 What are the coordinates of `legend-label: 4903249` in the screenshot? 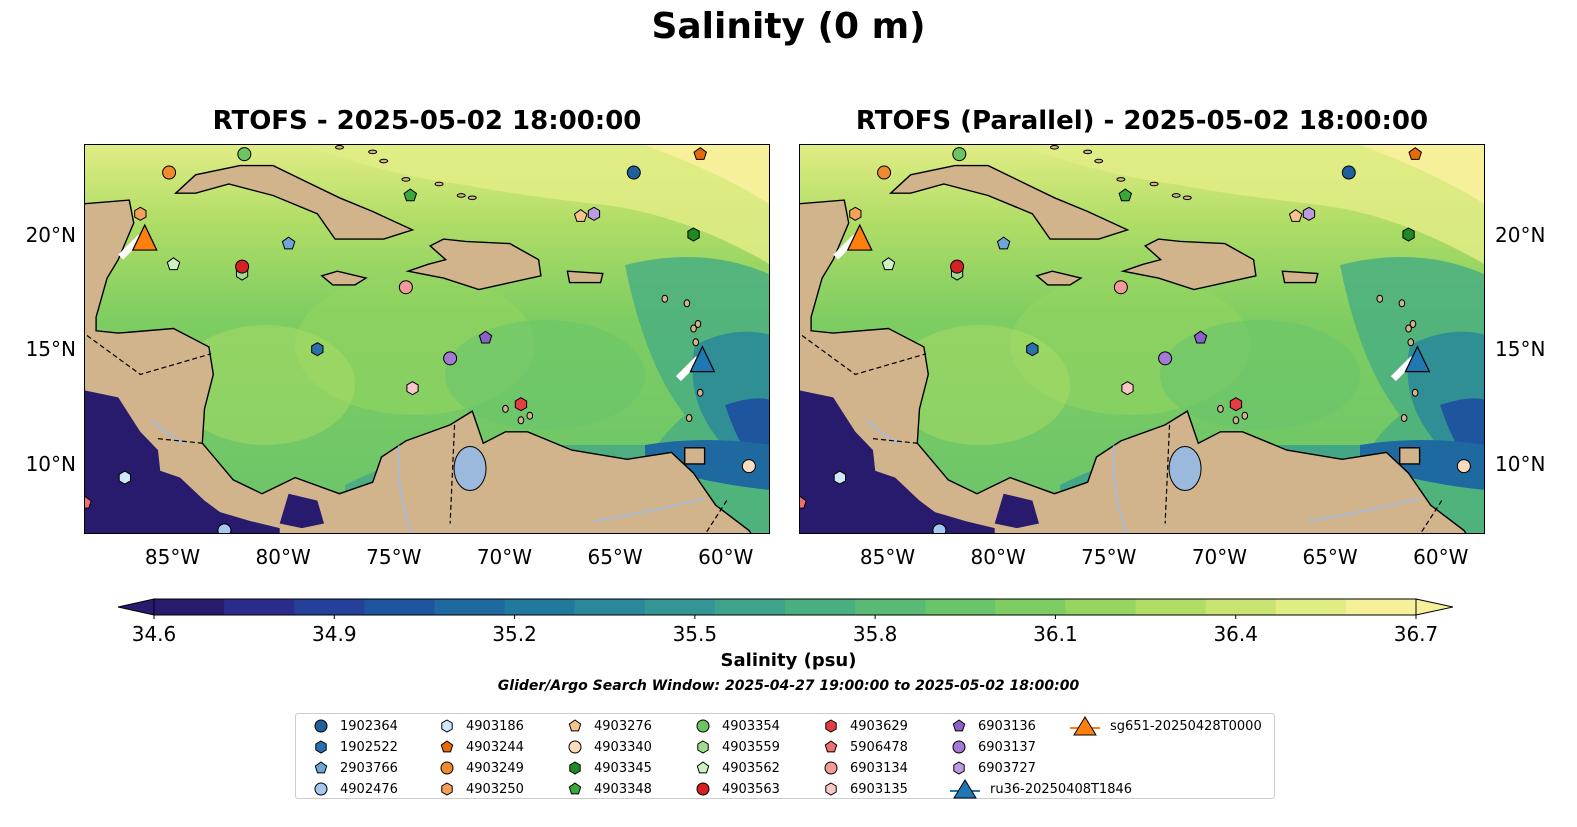 It's located at (495, 768).